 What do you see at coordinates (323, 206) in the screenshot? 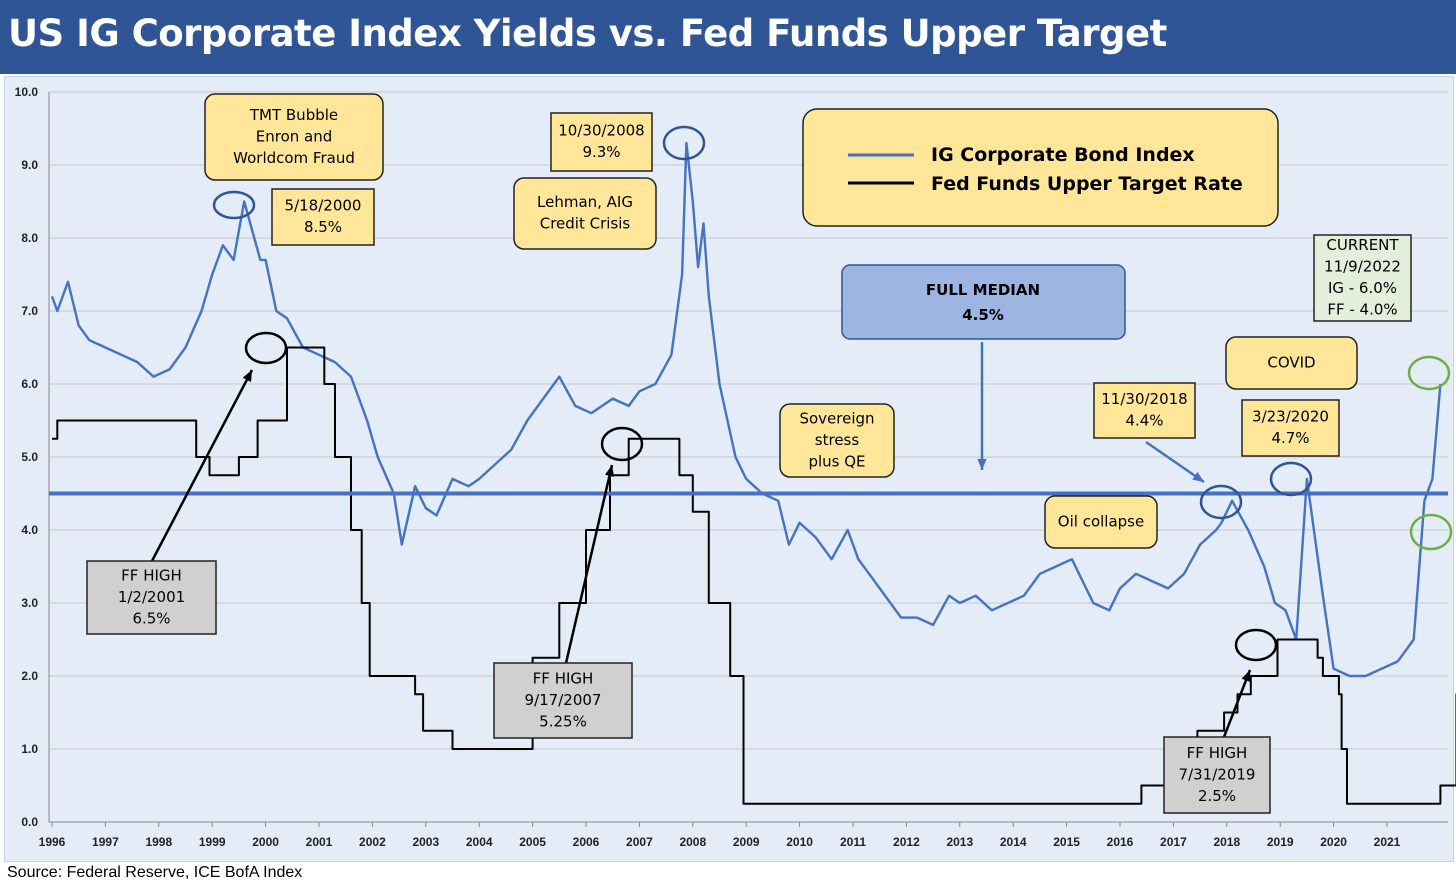
I see `annotation-text-peak2000: 5/18/2000` at bounding box center [323, 206].